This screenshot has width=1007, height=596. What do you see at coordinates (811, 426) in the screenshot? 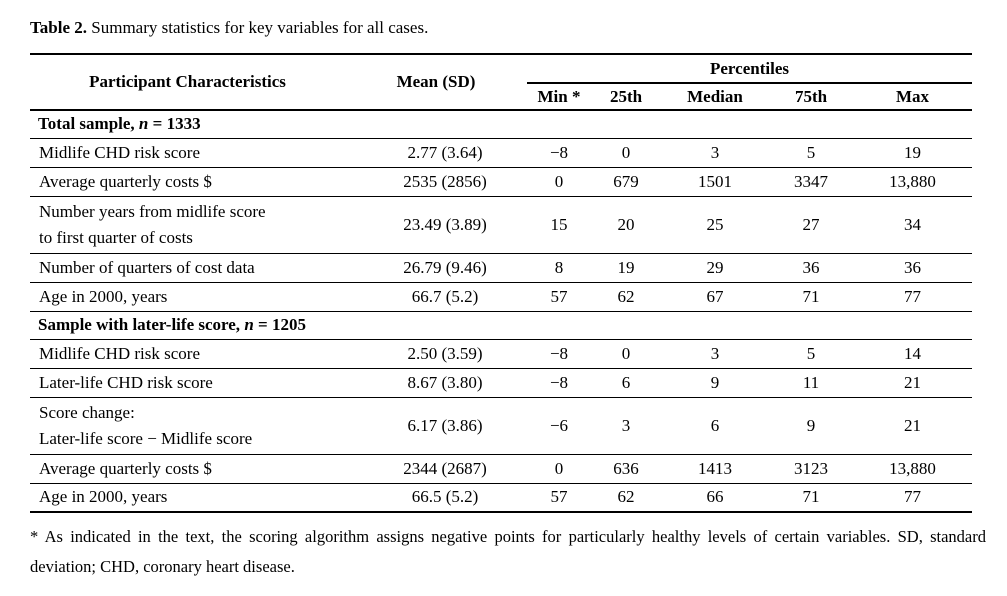
I see `cell-75th: 9` at bounding box center [811, 426].